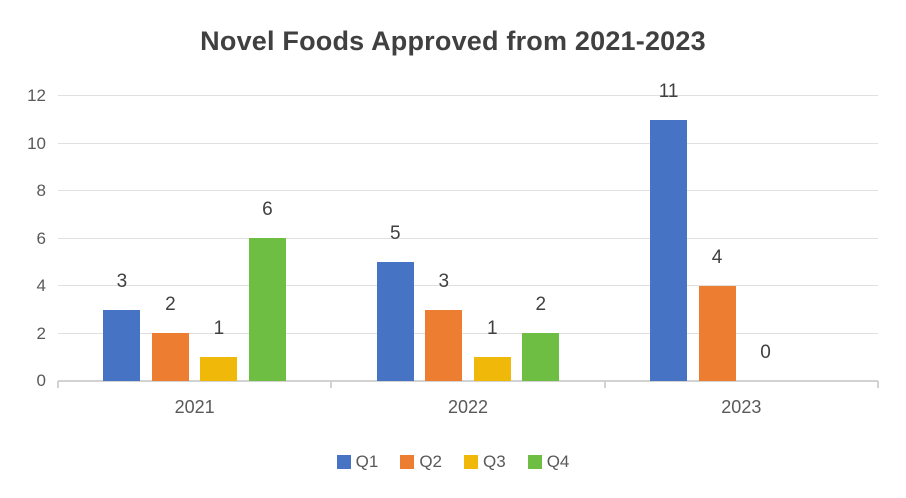  I want to click on legend-item-q1: Q1, so click(357, 461).